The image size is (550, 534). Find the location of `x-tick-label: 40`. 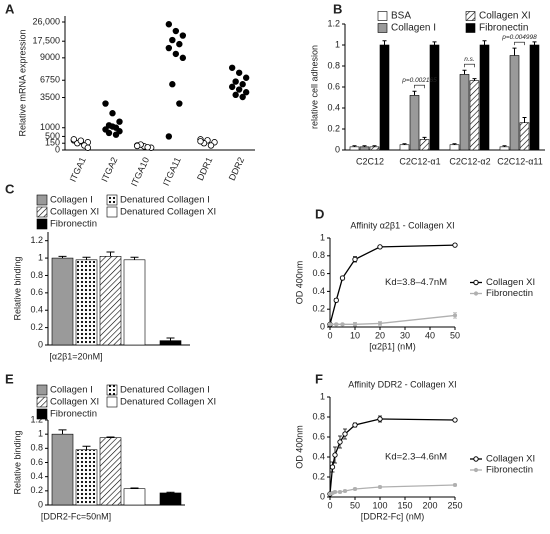

x-tick-label: 40 is located at coordinates (430, 335).